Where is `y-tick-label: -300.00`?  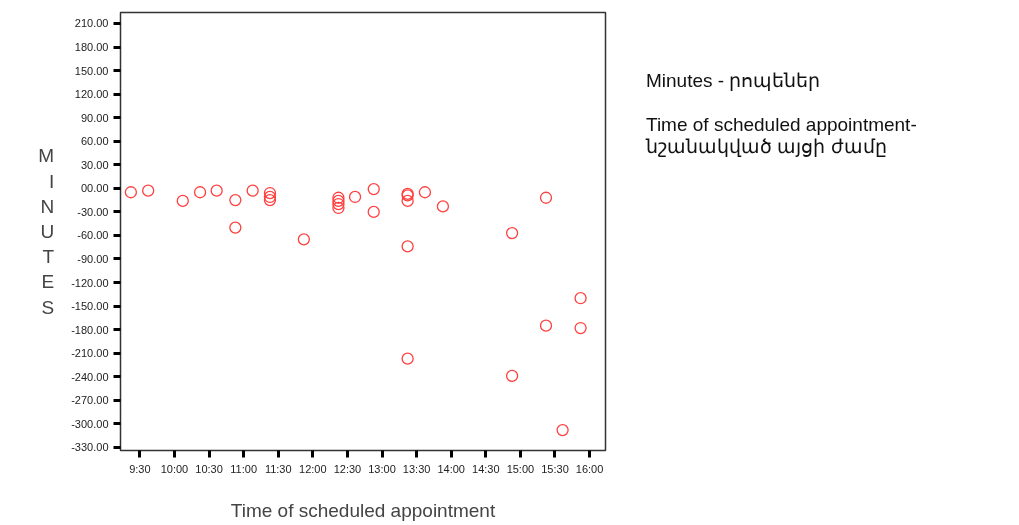
y-tick-label: -300.00 is located at coordinates (90, 423).